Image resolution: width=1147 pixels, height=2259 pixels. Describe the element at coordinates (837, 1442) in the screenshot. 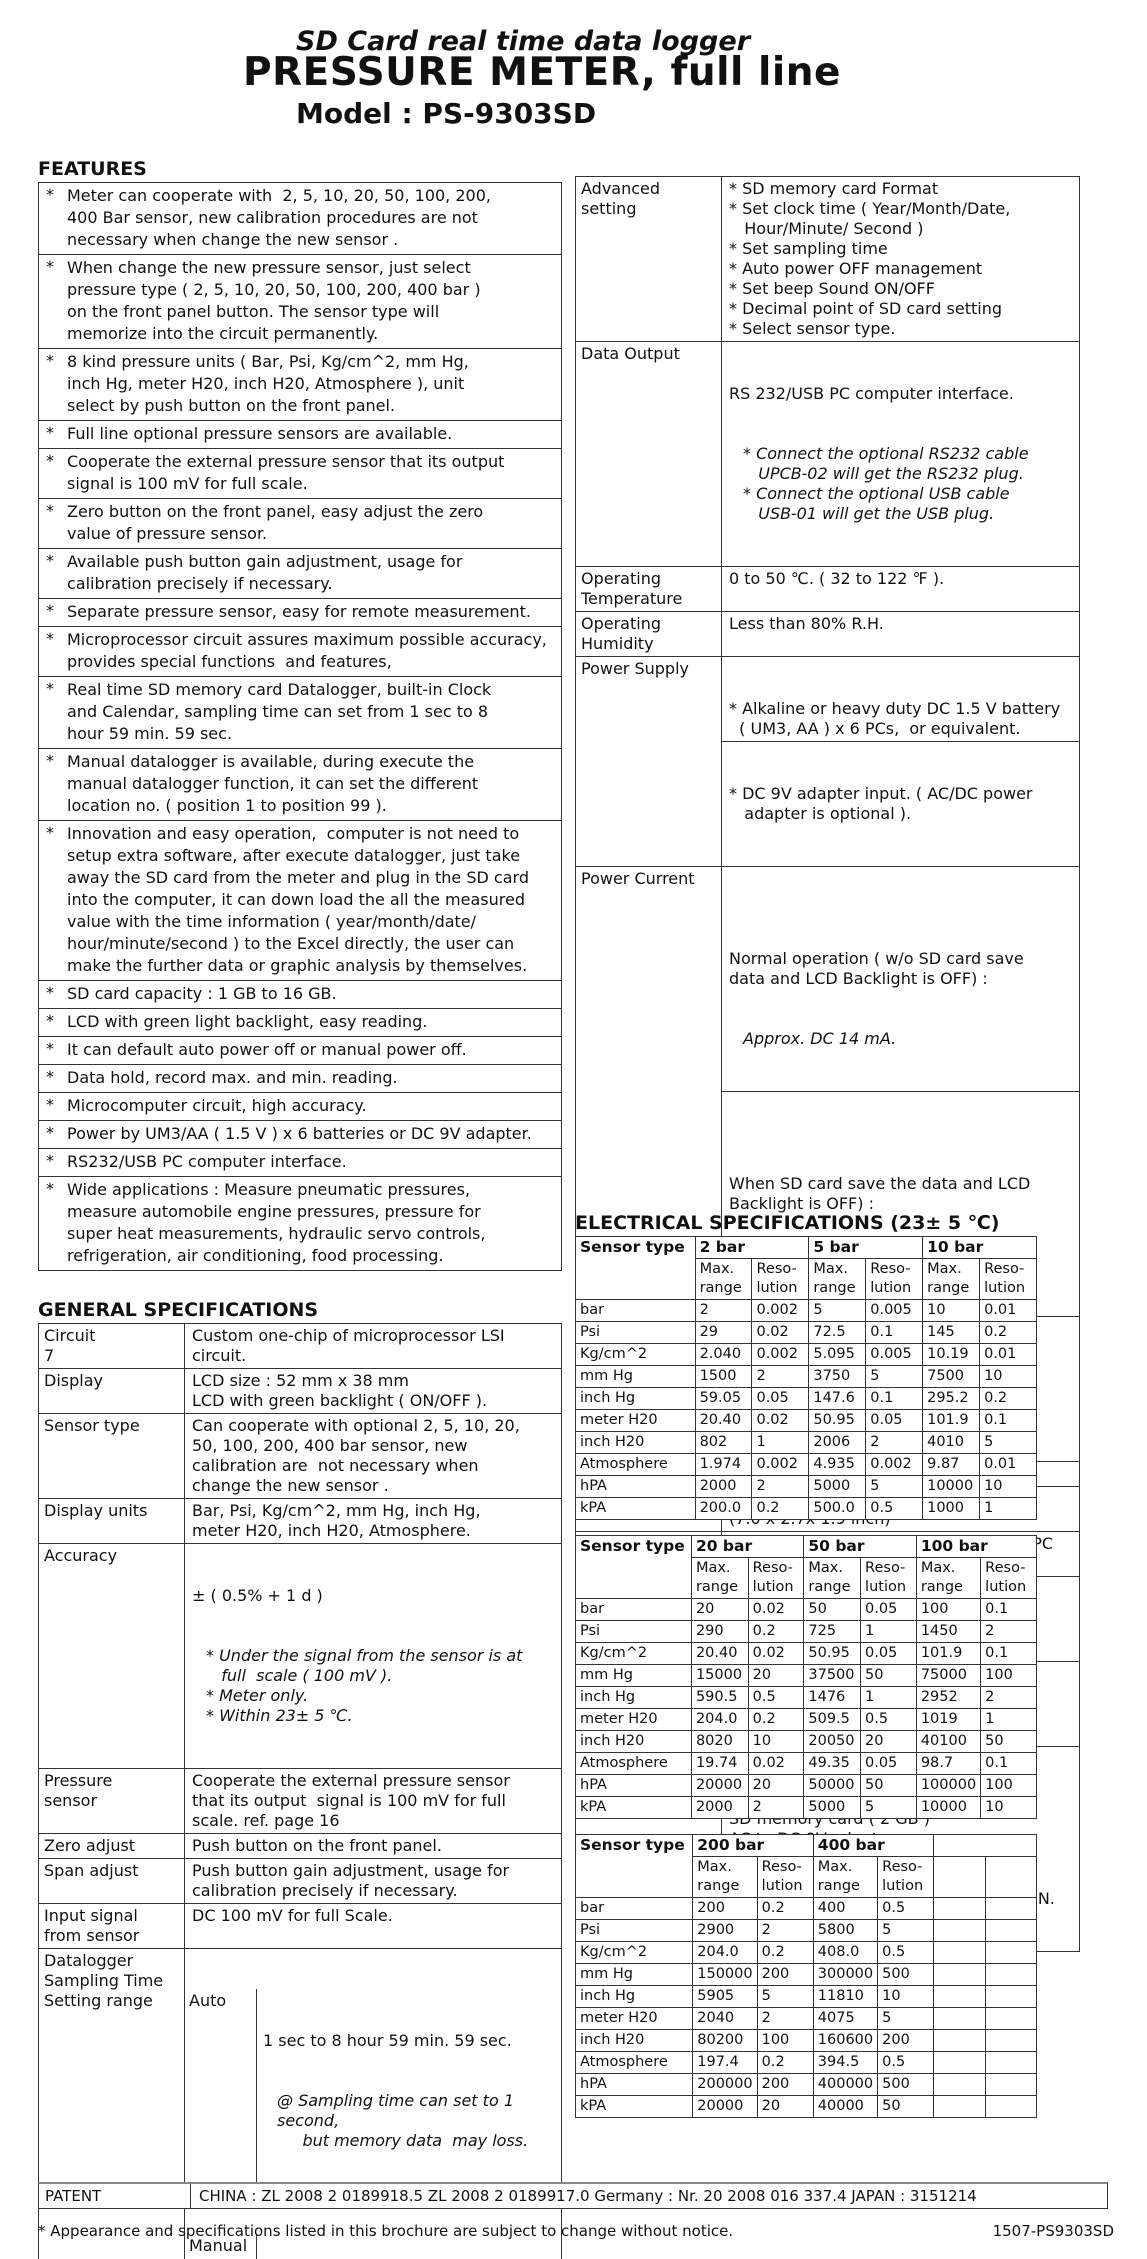

I see `value-cell: 2006` at that location.